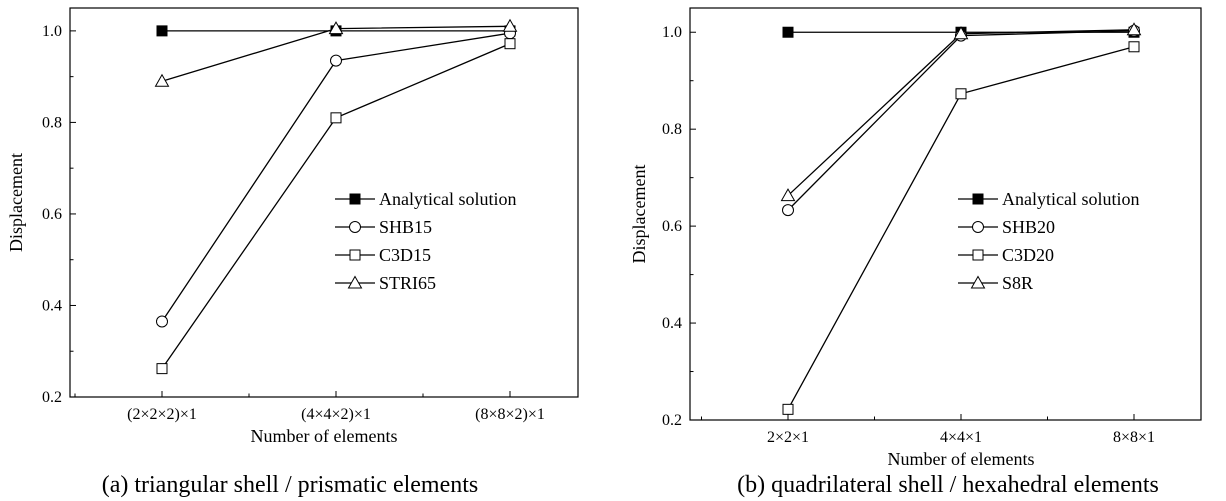 The width and height of the screenshot is (1226, 501). Describe the element at coordinates (405, 227) in the screenshot. I see `legend-entry: SHB15` at that location.